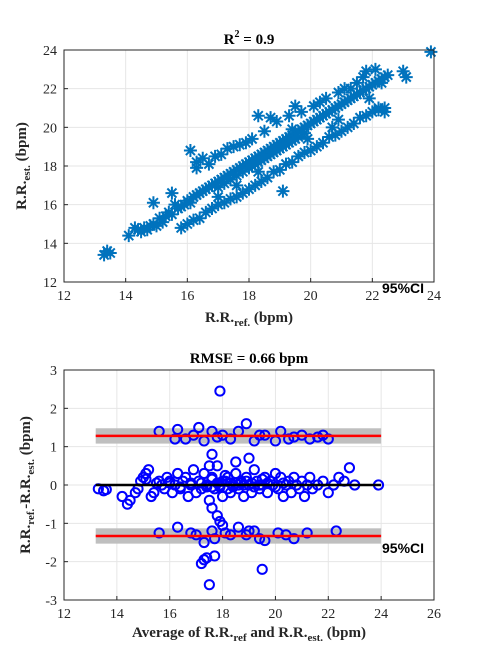  What do you see at coordinates (434, 614) in the screenshot?
I see `bottom-x-tick-label: 26` at bounding box center [434, 614].